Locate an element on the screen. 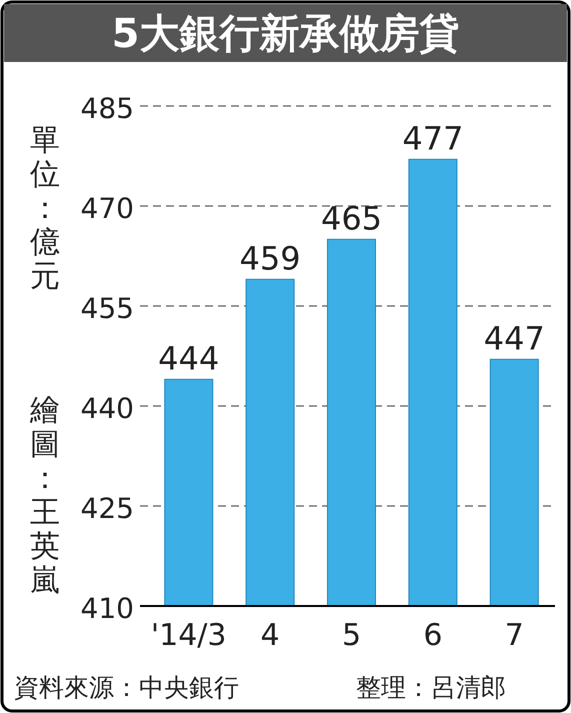 The image size is (571, 713). x-tick-label: 5 is located at coordinates (352, 635).